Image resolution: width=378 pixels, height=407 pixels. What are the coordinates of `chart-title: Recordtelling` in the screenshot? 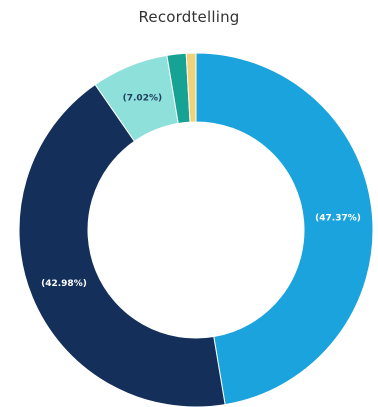 It's located at (189, 17).